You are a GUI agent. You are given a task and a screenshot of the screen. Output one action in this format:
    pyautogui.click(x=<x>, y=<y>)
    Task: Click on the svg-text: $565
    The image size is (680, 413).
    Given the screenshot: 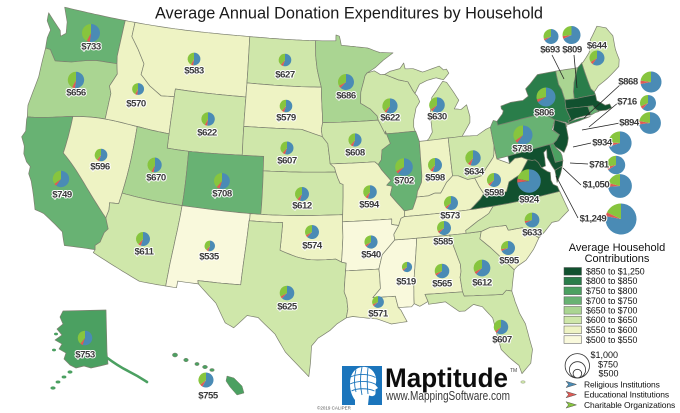 What is the action you would take?
    pyautogui.click(x=442, y=284)
    